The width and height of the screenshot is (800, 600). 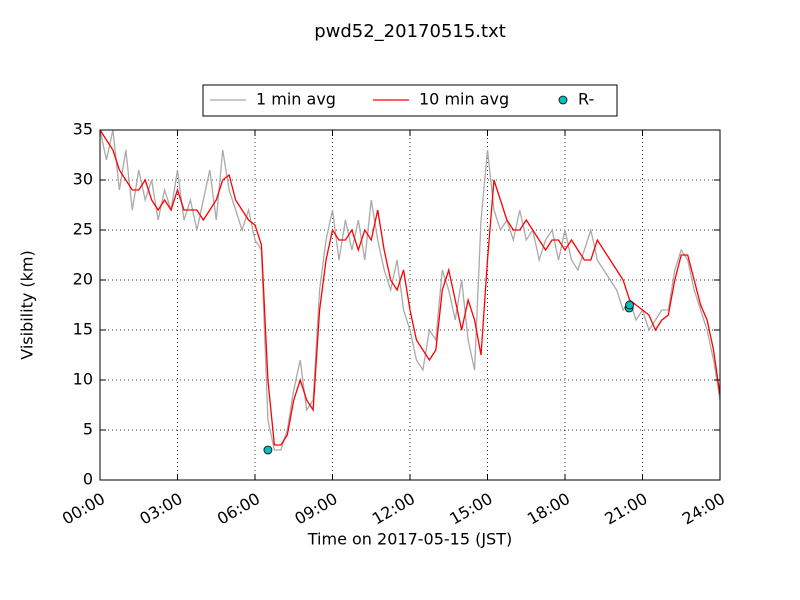 What do you see at coordinates (83, 179) in the screenshot?
I see `y-tick-label: 30` at bounding box center [83, 179].